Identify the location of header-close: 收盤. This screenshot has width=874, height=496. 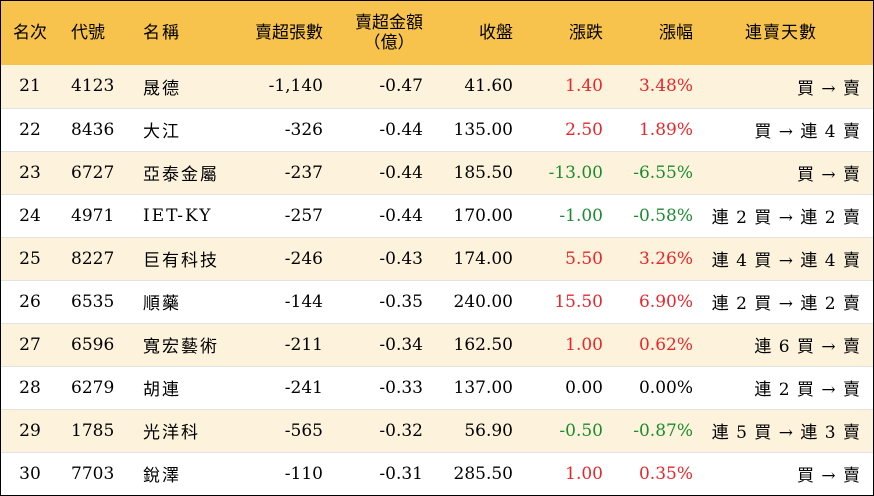
(496, 33).